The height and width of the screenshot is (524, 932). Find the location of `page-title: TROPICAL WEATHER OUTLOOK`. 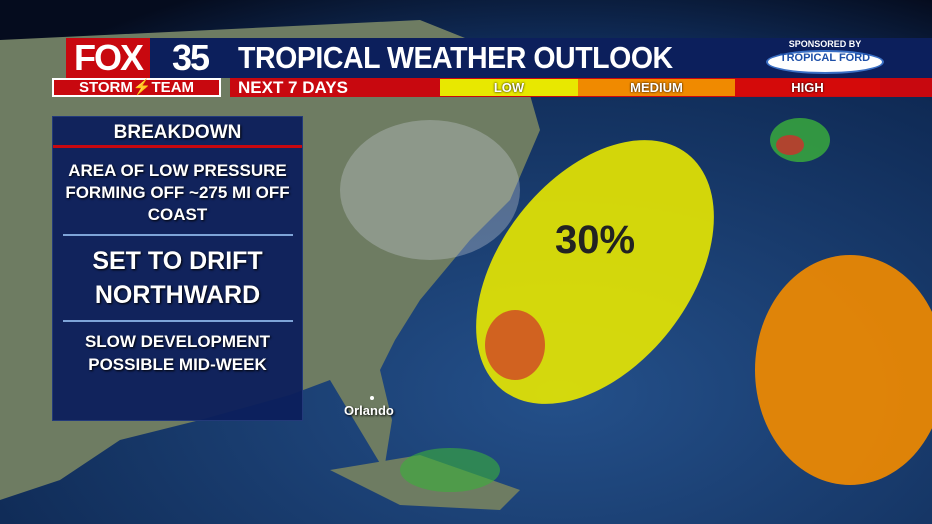

page-title: TROPICAL WEATHER OUTLOOK is located at coordinates (455, 57).